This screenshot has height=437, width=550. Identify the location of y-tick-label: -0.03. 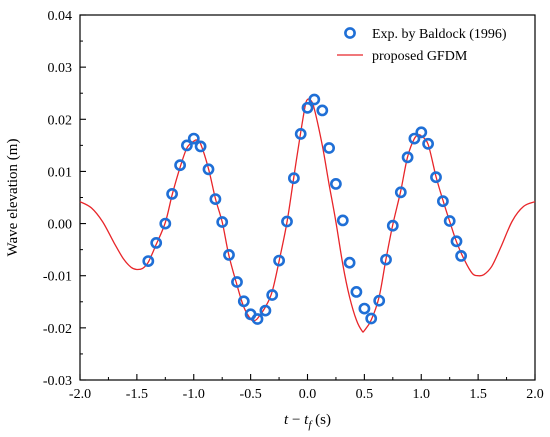
(57, 381).